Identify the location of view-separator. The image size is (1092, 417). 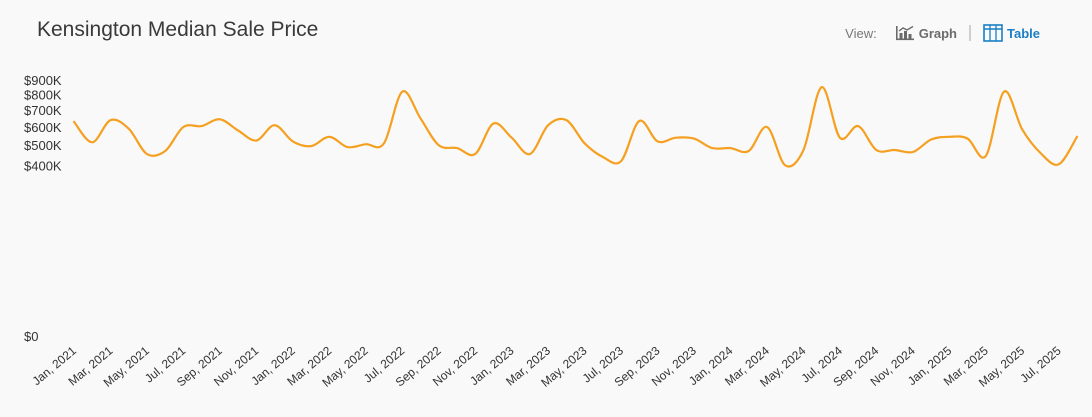
(970, 33).